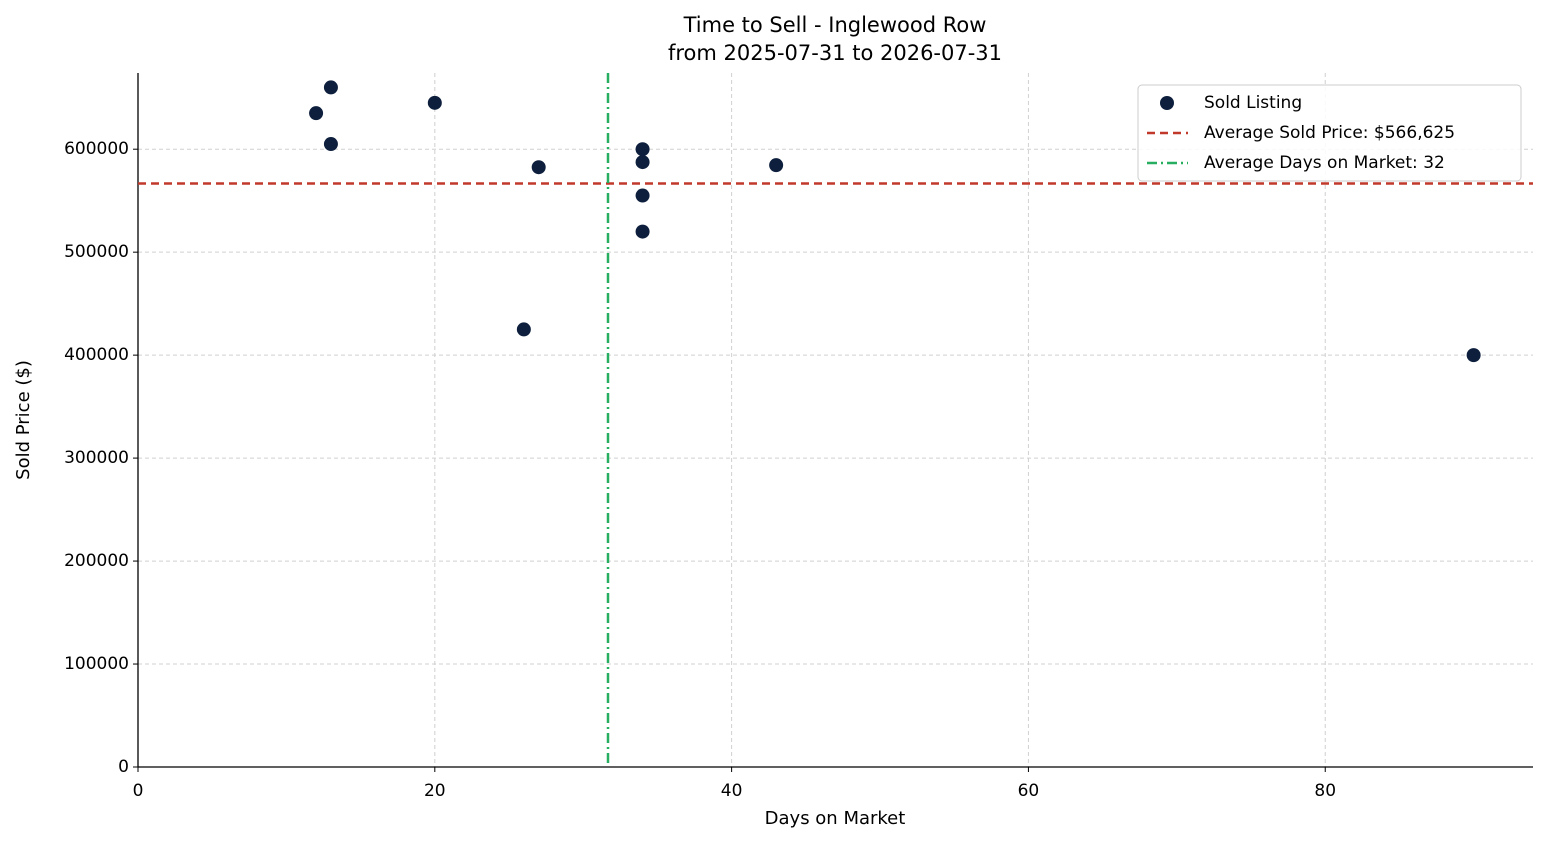 This screenshot has width=1547, height=849. What do you see at coordinates (23, 420) in the screenshot?
I see `y-axis-label: Sold Price ($)` at bounding box center [23, 420].